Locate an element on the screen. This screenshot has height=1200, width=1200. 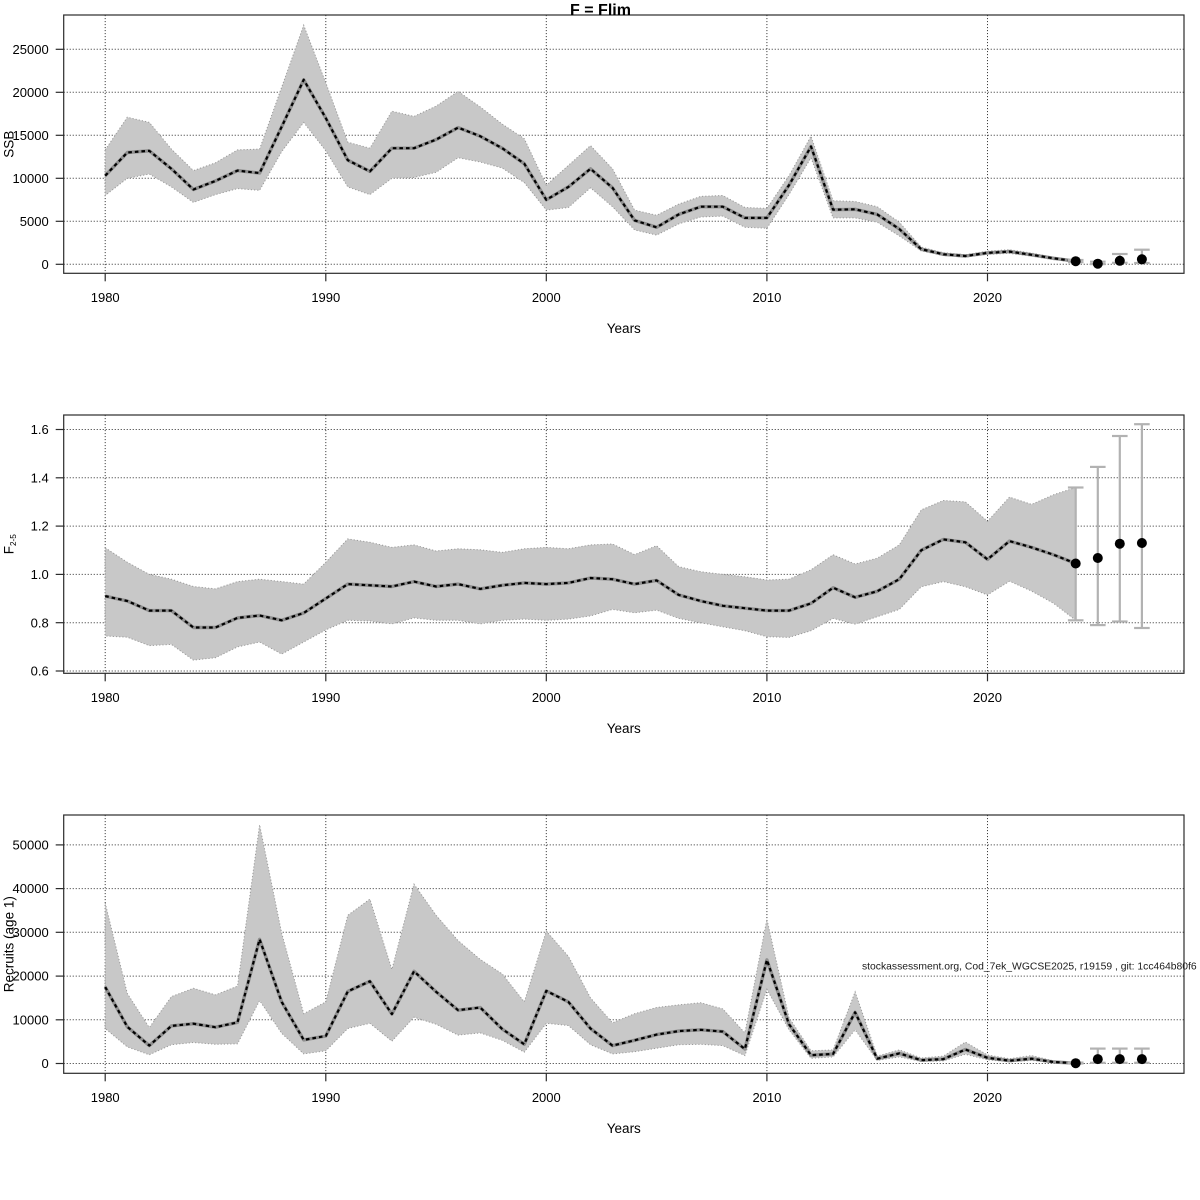
svg-text: 50000 is located at coordinates (31, 845).